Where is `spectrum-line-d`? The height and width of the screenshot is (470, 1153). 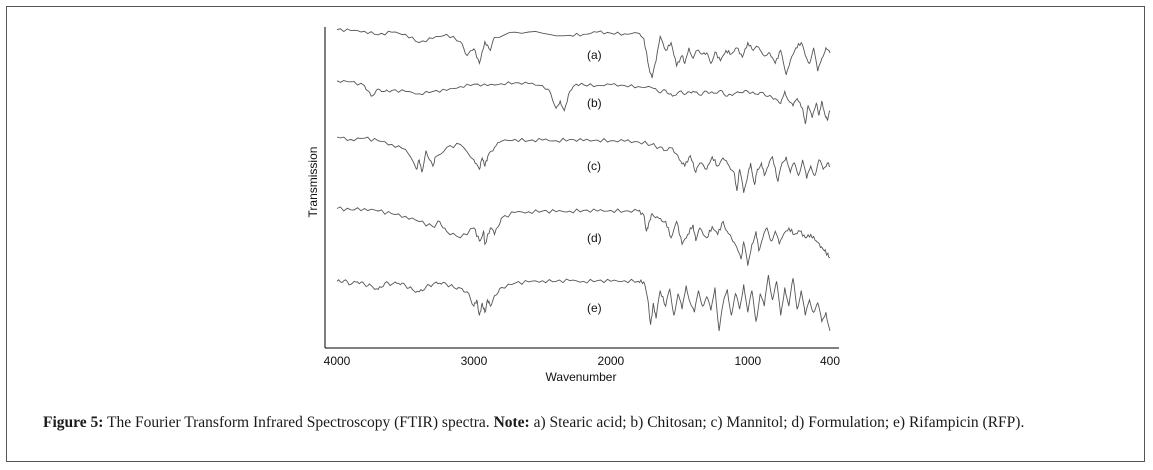
spectrum-line-d is located at coordinates (583, 236).